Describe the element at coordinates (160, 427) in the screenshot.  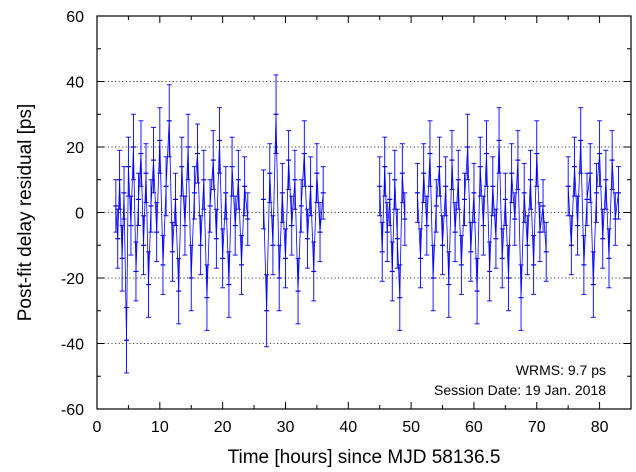
I see `x-tick-label: 10` at that location.